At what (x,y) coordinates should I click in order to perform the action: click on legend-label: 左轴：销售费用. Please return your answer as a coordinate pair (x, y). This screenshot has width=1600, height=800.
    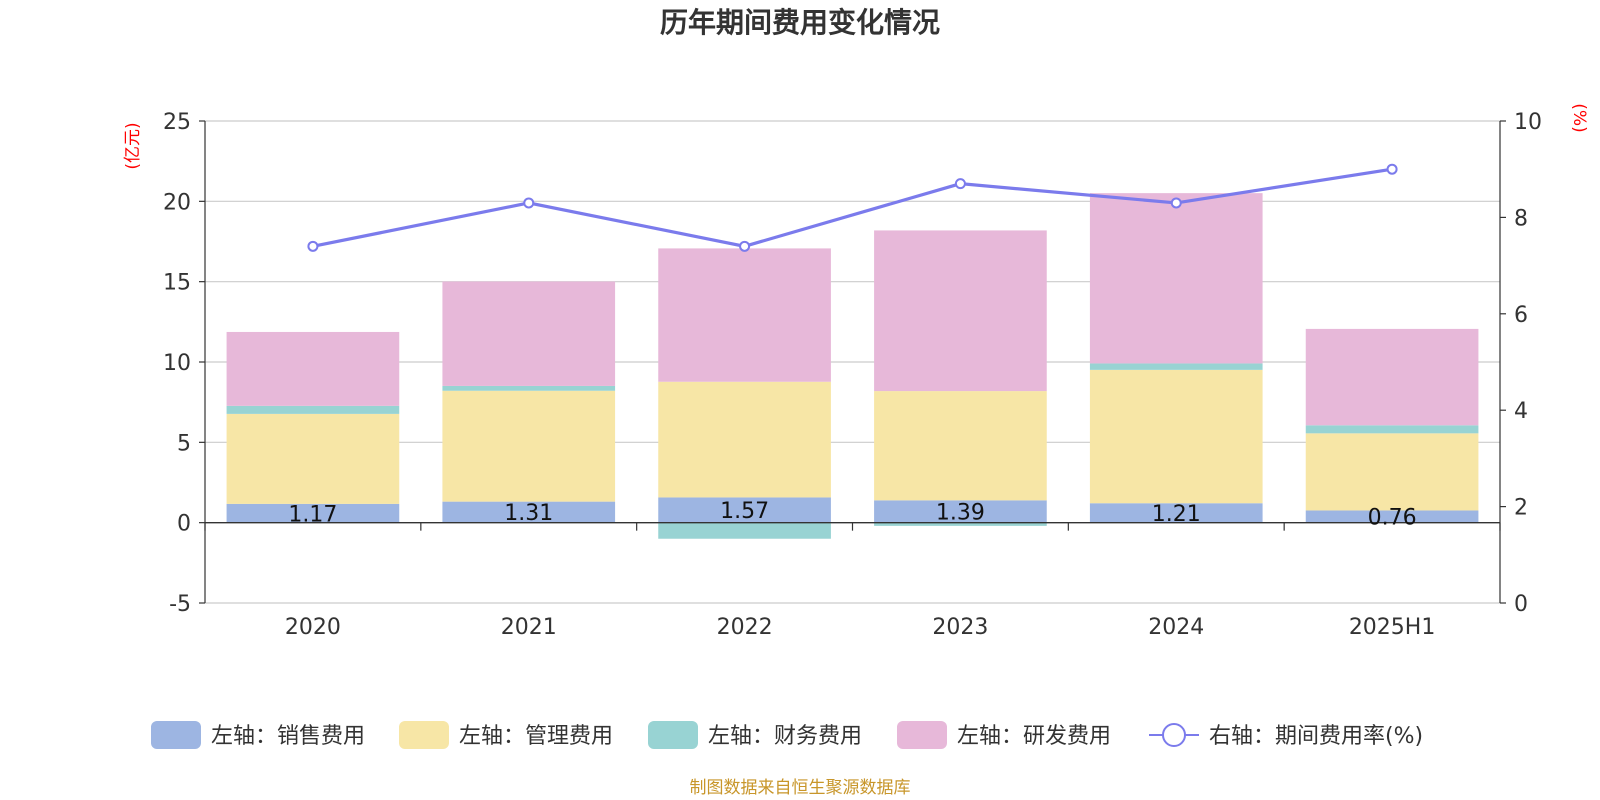
    Looking at the image, I should click on (288, 736).